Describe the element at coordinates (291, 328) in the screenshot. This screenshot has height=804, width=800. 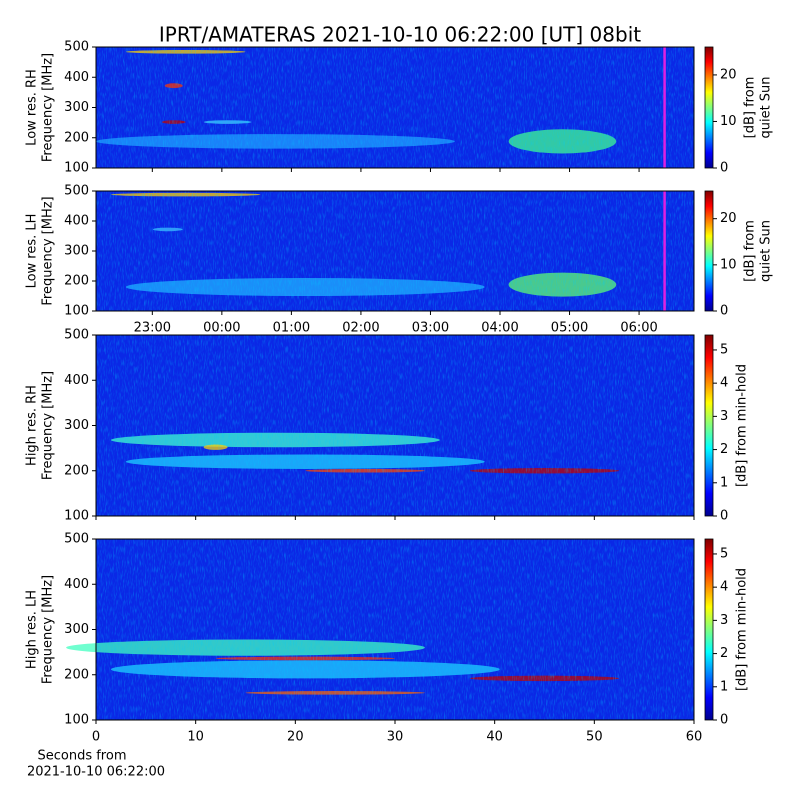
I see `x-tick-label: 01:00` at that location.